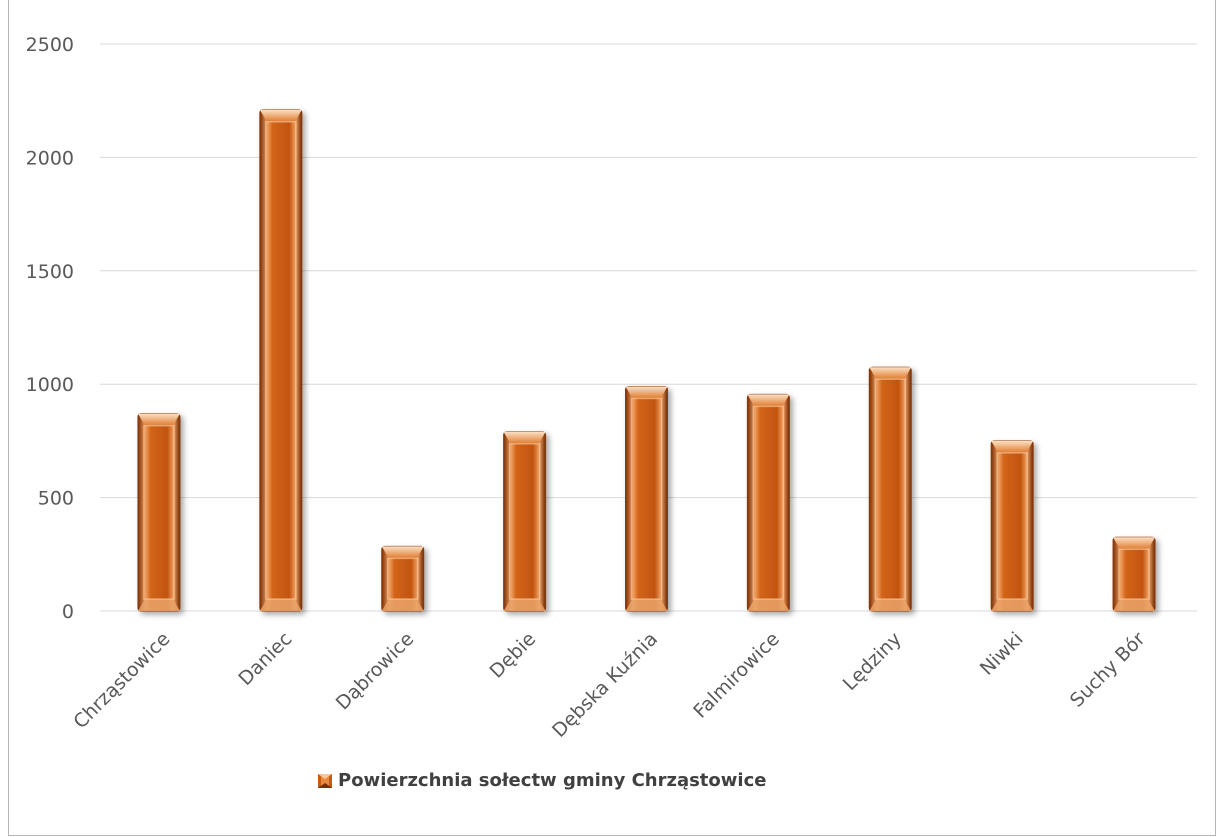  What do you see at coordinates (1002, 654) in the screenshot?
I see `x-tick-label: Niwki` at bounding box center [1002, 654].